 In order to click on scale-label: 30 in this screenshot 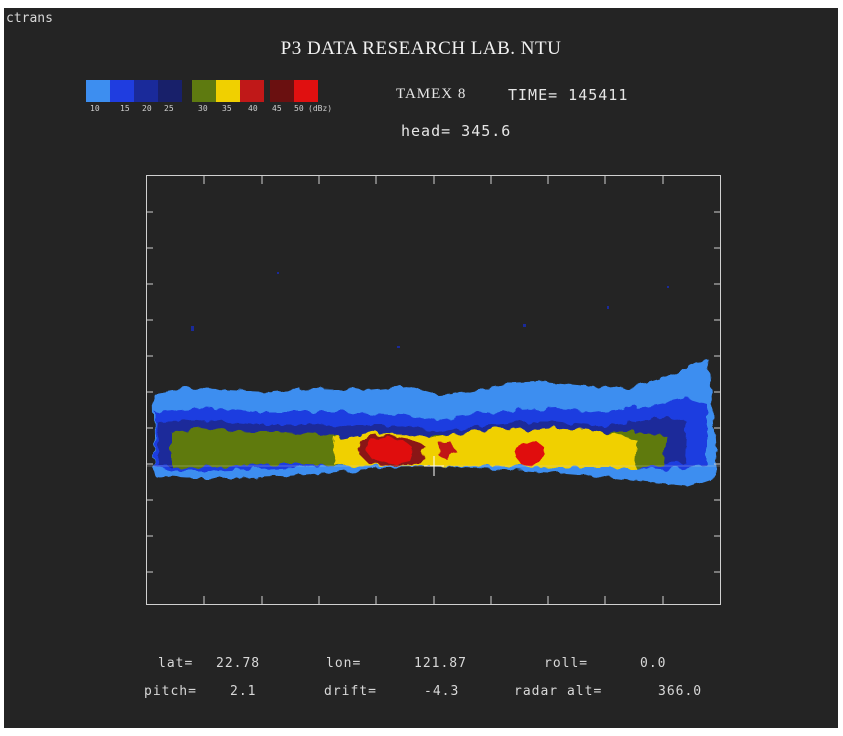, I will do `click(203, 108)`.